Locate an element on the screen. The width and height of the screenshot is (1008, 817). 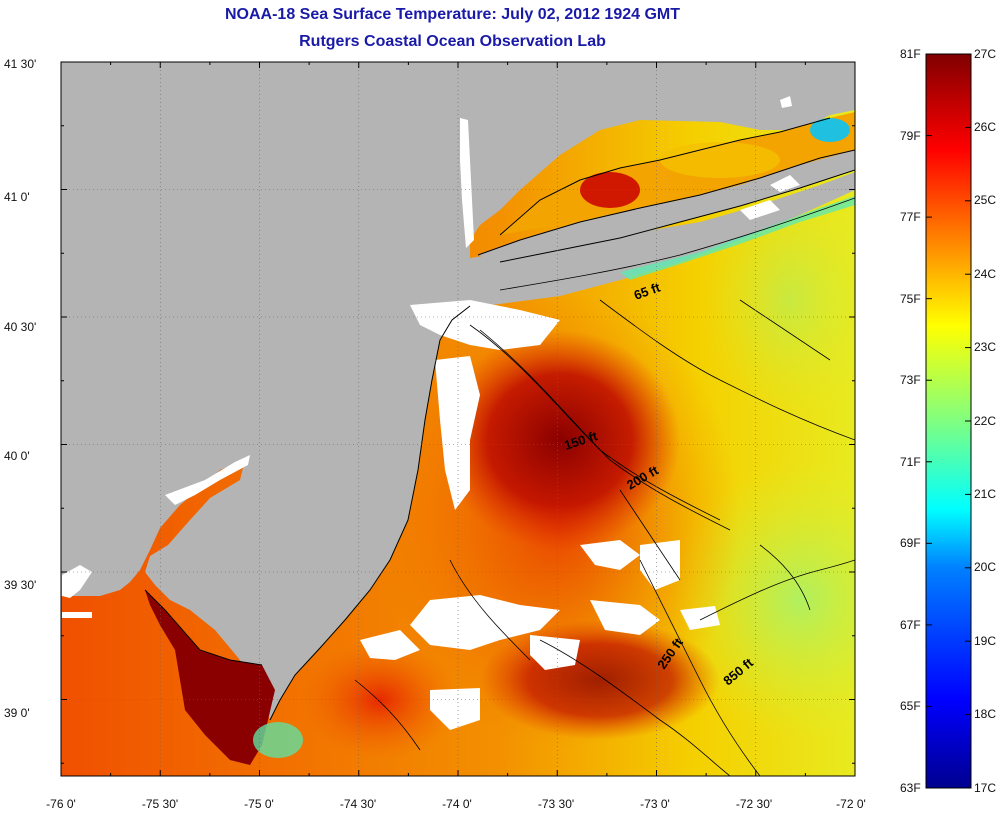
x-tick-label: -74 30' is located at coordinates (358, 804).